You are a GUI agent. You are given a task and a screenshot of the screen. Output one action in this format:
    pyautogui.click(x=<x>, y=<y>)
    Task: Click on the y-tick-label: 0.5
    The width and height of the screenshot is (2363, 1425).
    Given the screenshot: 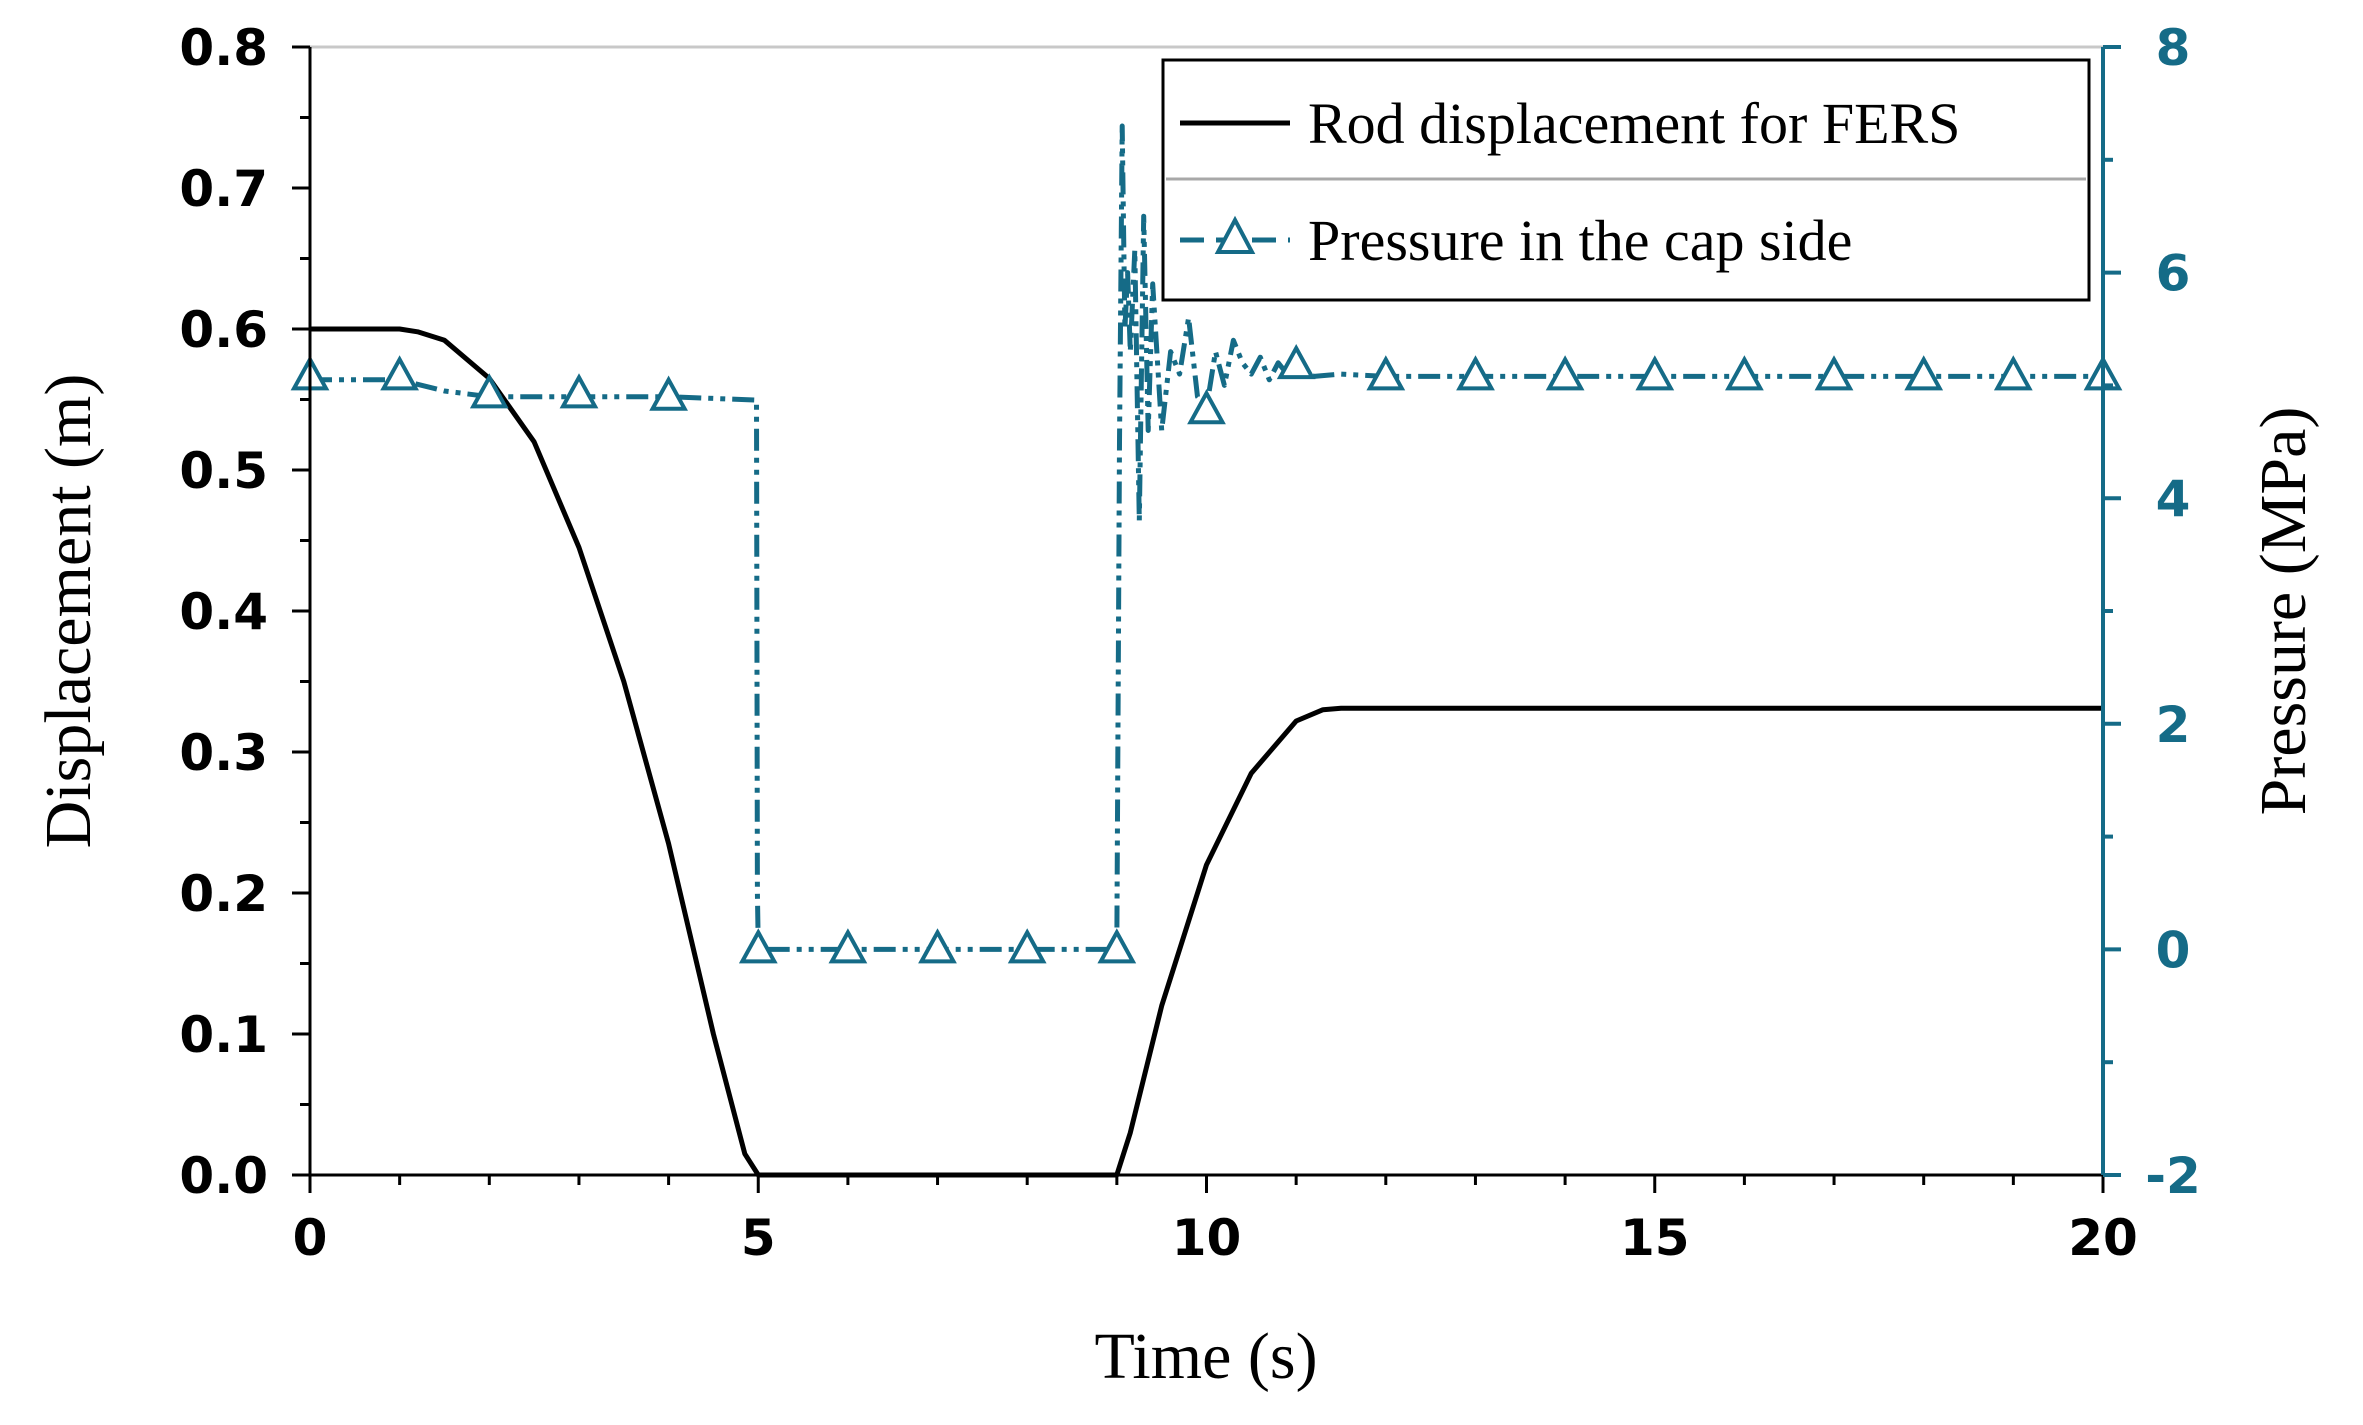 What is the action you would take?
    pyautogui.click(x=223, y=471)
    